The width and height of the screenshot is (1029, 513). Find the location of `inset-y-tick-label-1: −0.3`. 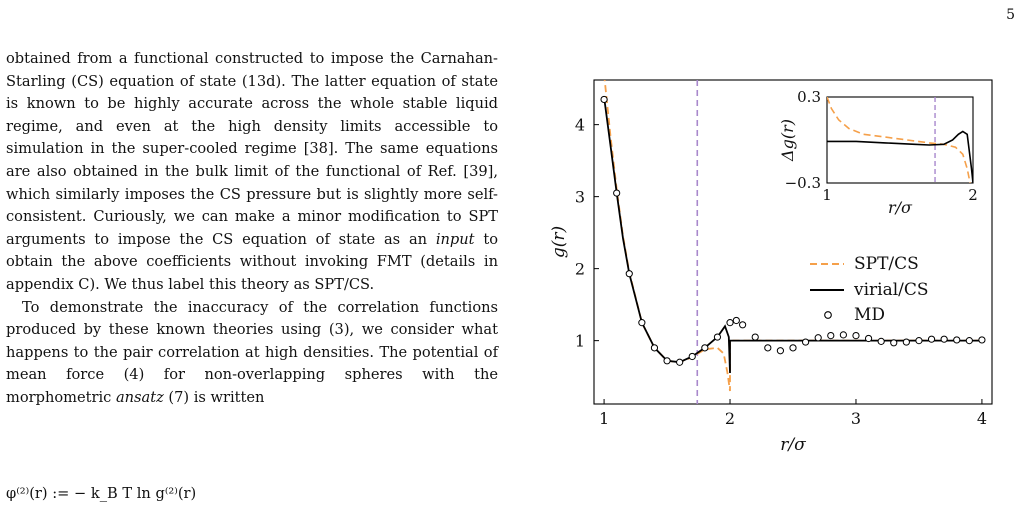

inset-y-tick-label-1: −0.3 is located at coordinates (803, 183).